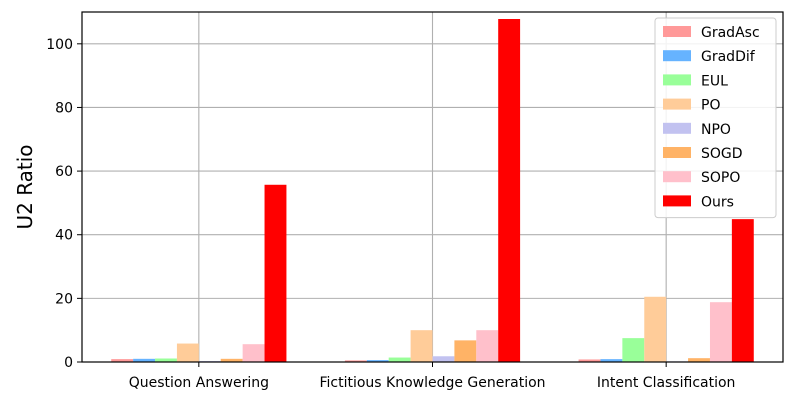  Describe the element at coordinates (677, 201) in the screenshot. I see `legend-swatch-ours` at that location.